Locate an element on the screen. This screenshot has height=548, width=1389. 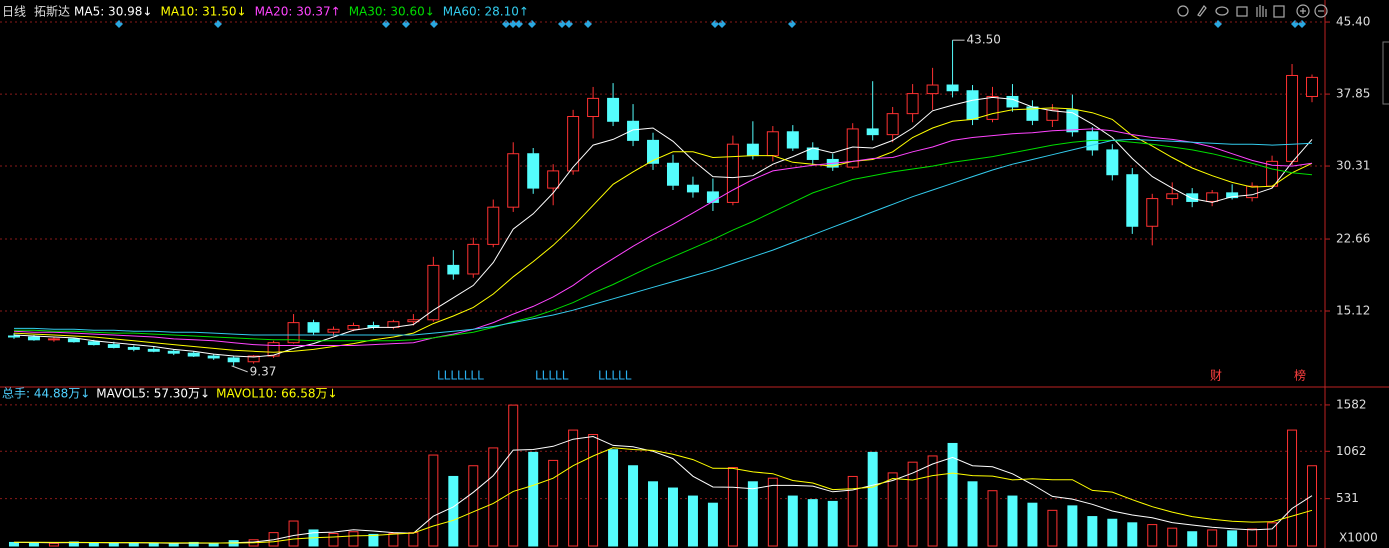
side-tab is located at coordinates (1385, 73).